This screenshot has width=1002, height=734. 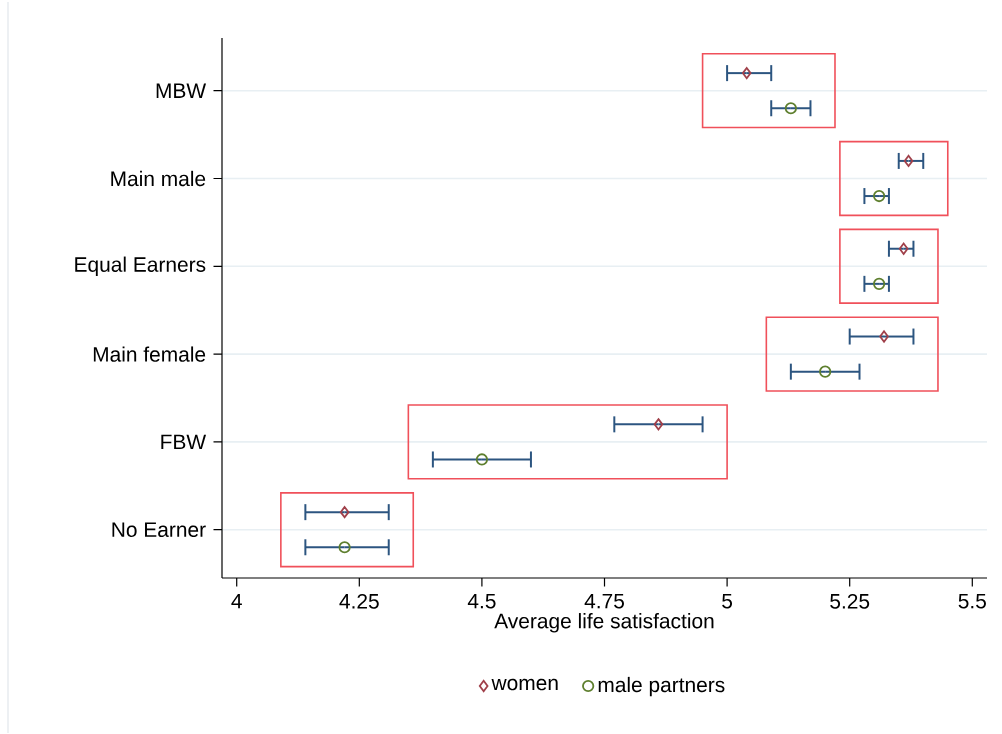 What do you see at coordinates (524, 684) in the screenshot?
I see `legend-label: women` at bounding box center [524, 684].